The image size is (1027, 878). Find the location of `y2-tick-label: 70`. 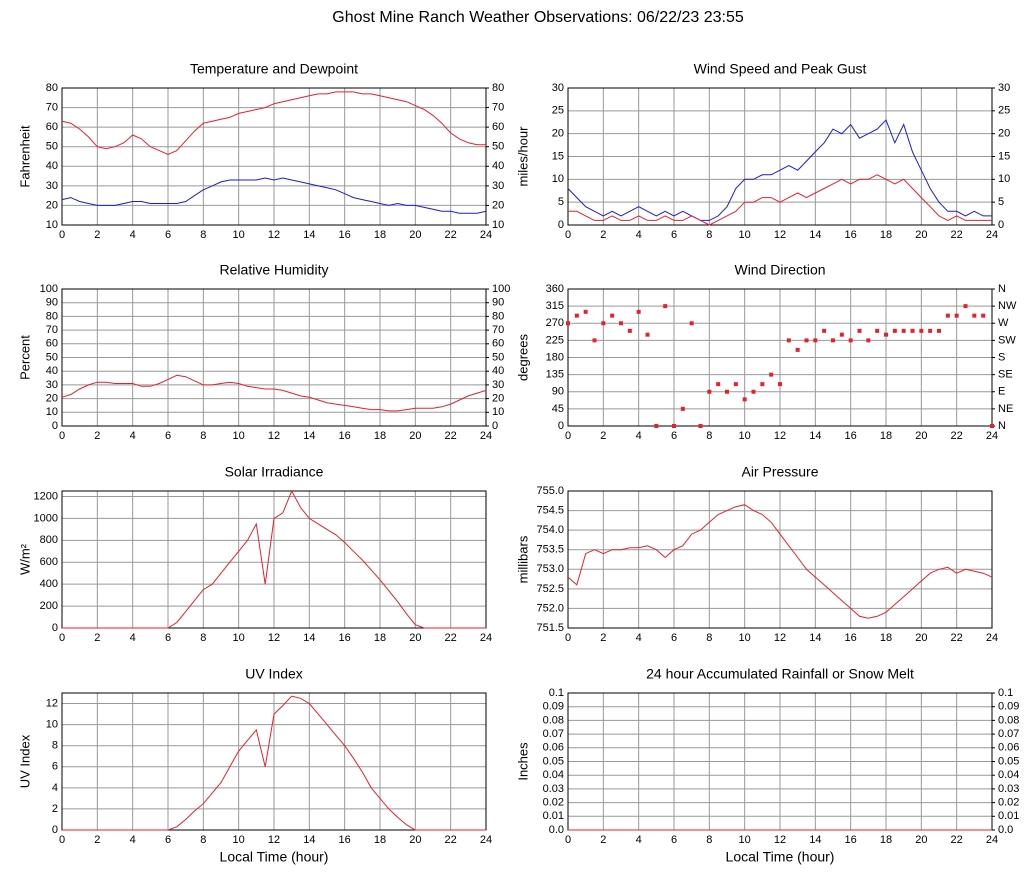

y2-tick-label: 70 is located at coordinates (498, 330).